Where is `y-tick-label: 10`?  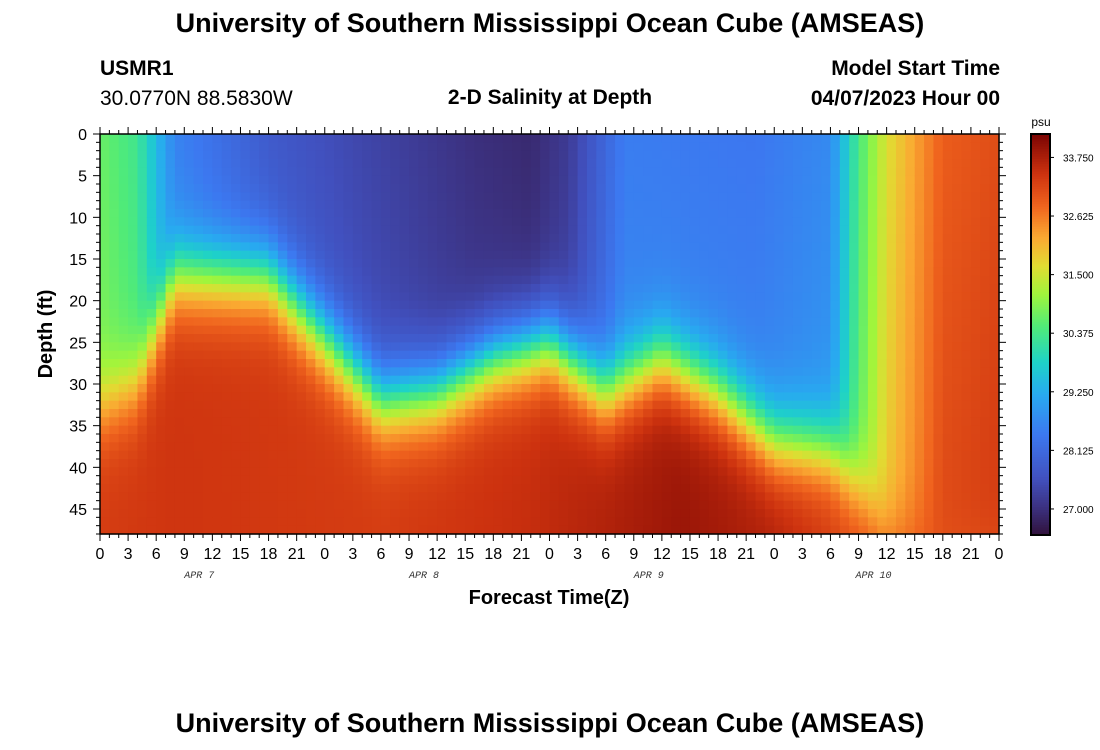
y-tick-label: 10 is located at coordinates (78, 218).